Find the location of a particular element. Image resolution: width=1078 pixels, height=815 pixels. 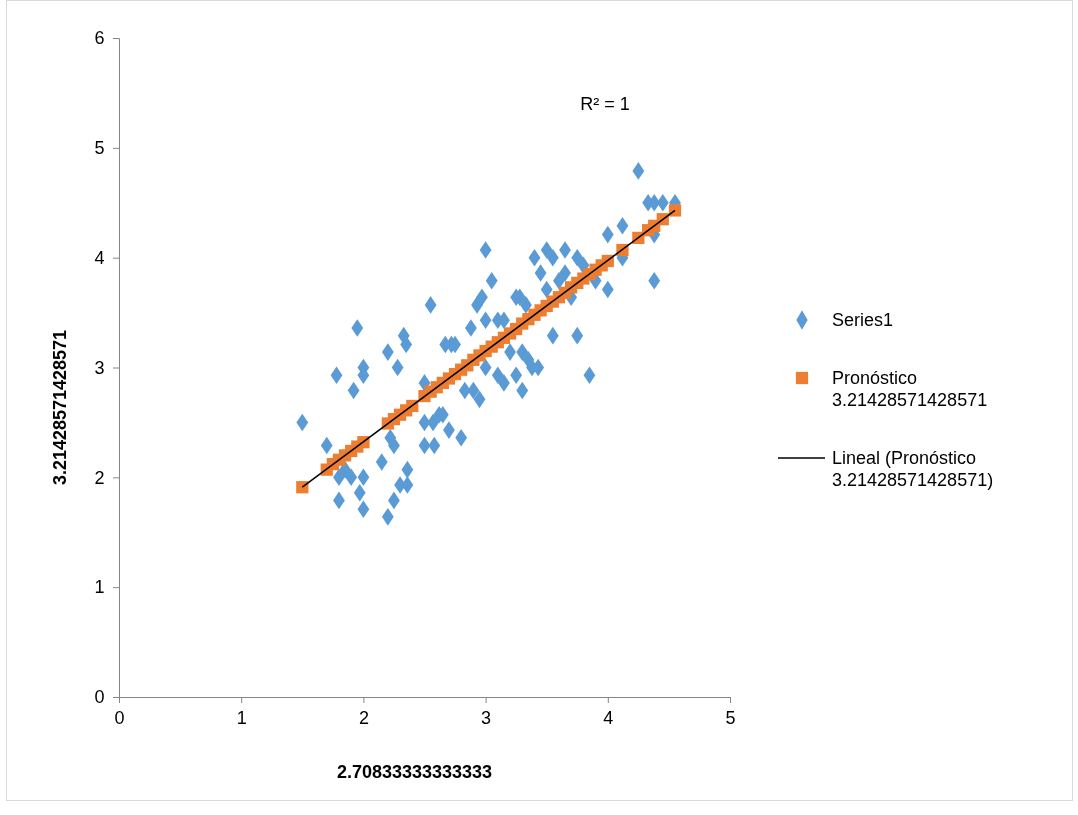

x-tick-label: 1 is located at coordinates (241, 718).